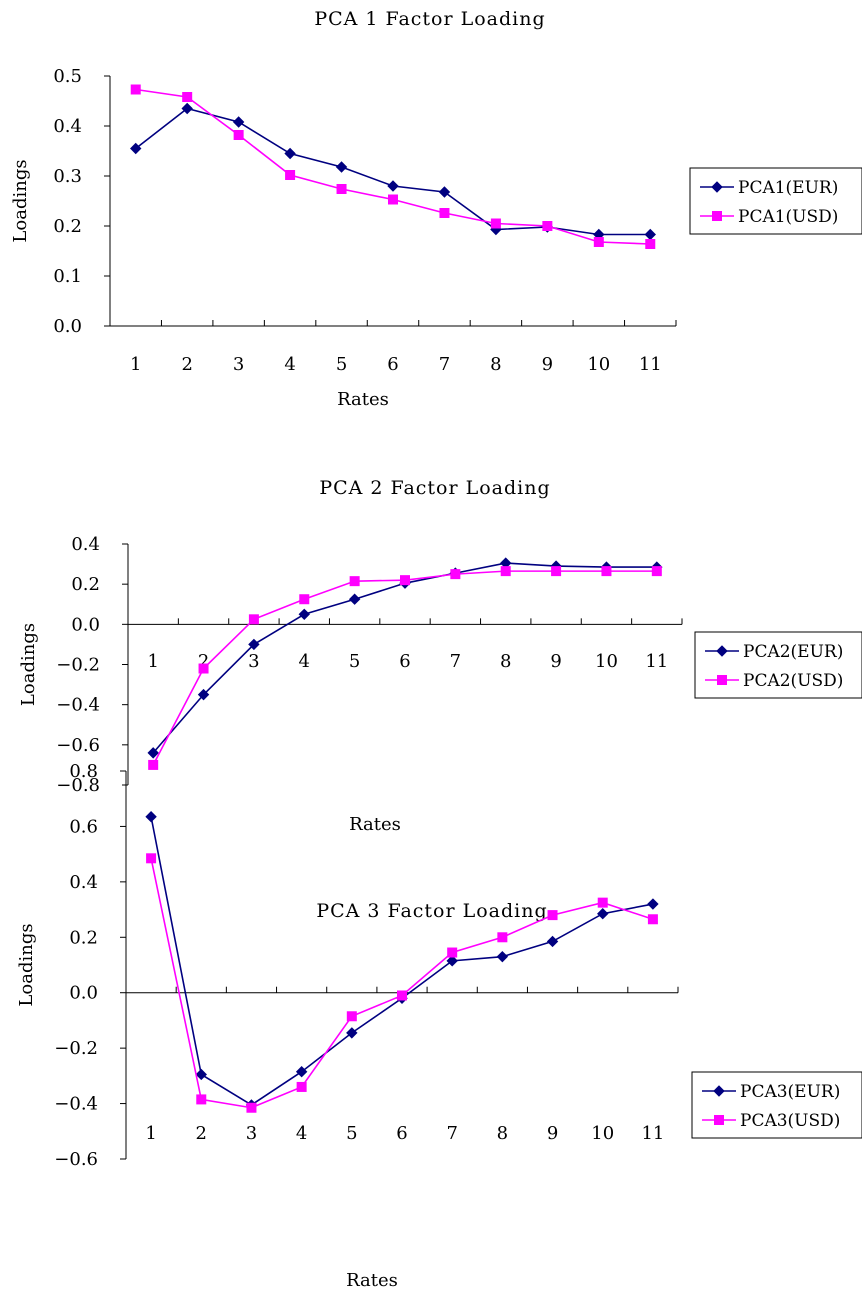 The image size is (862, 1294). What do you see at coordinates (793, 681) in the screenshot?
I see `legend-entry: PCA2(USD)` at bounding box center [793, 681].